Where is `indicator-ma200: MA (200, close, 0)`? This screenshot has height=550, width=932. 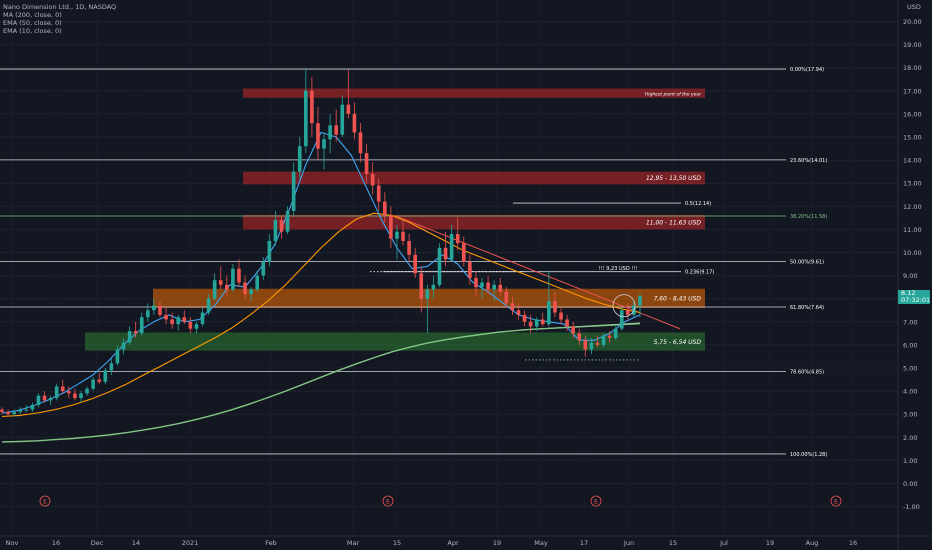
indicator-ma200: MA (200, close, 0) is located at coordinates (32, 15).